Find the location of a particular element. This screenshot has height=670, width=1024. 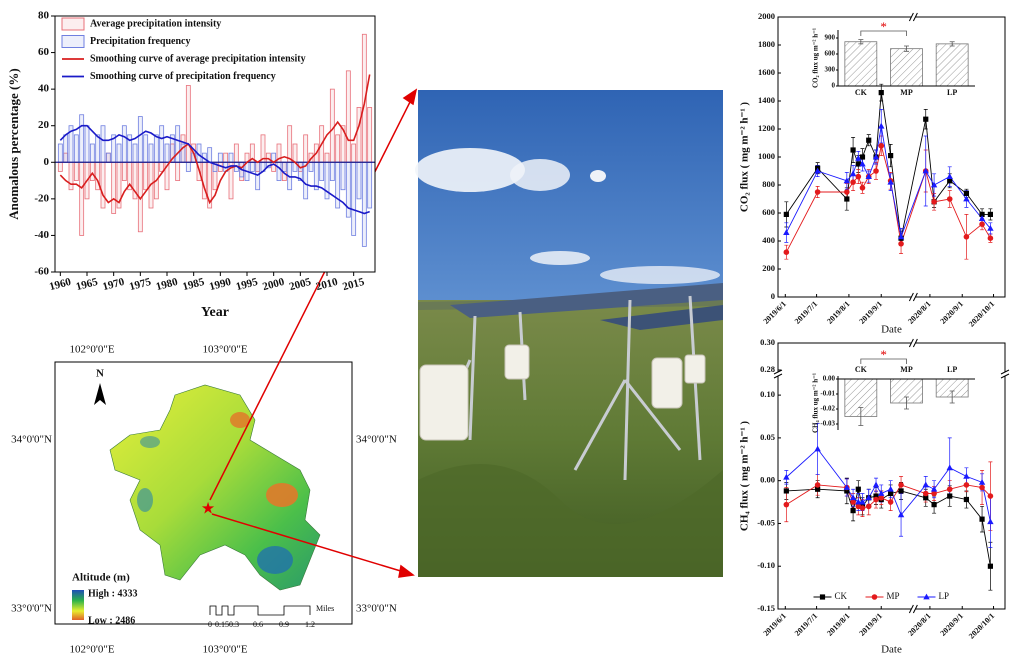

y-axis-label: CO₂ flux ug m⁻² h⁻¹ is located at coordinates (816, 58).